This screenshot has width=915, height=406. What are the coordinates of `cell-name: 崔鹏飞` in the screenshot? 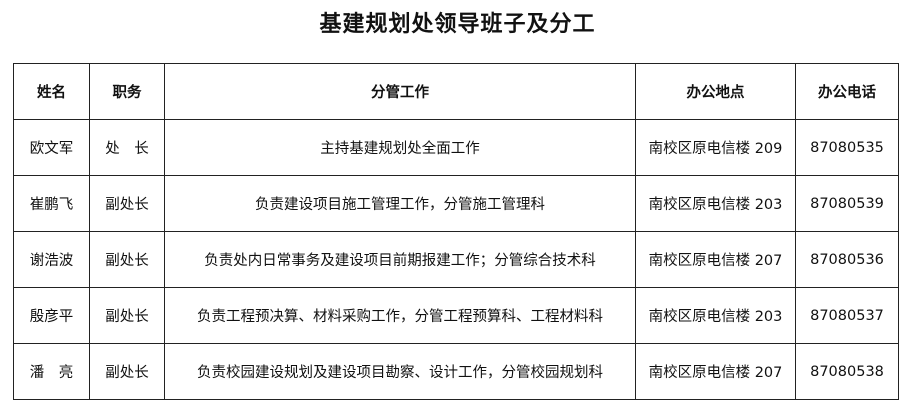 It's located at (51, 203).